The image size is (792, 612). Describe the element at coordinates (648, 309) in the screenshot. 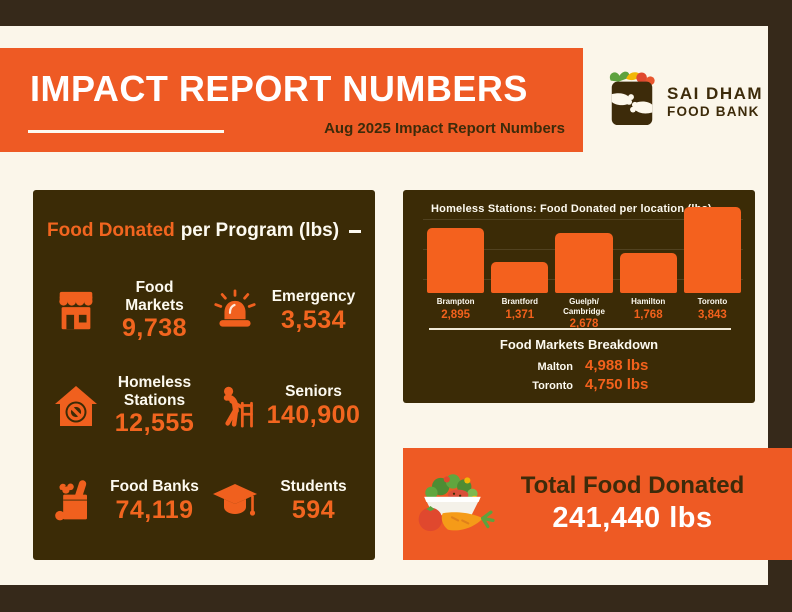

I see `chart-bar-label: Hamilton 1,768` at that location.